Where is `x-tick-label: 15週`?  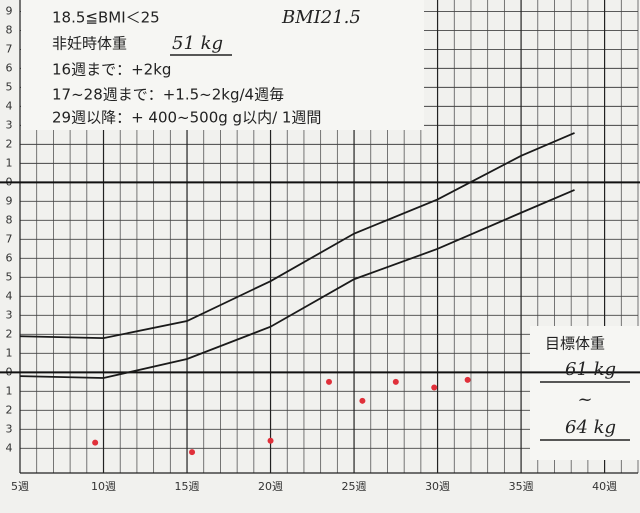
x-tick-label: 15週 is located at coordinates (187, 486).